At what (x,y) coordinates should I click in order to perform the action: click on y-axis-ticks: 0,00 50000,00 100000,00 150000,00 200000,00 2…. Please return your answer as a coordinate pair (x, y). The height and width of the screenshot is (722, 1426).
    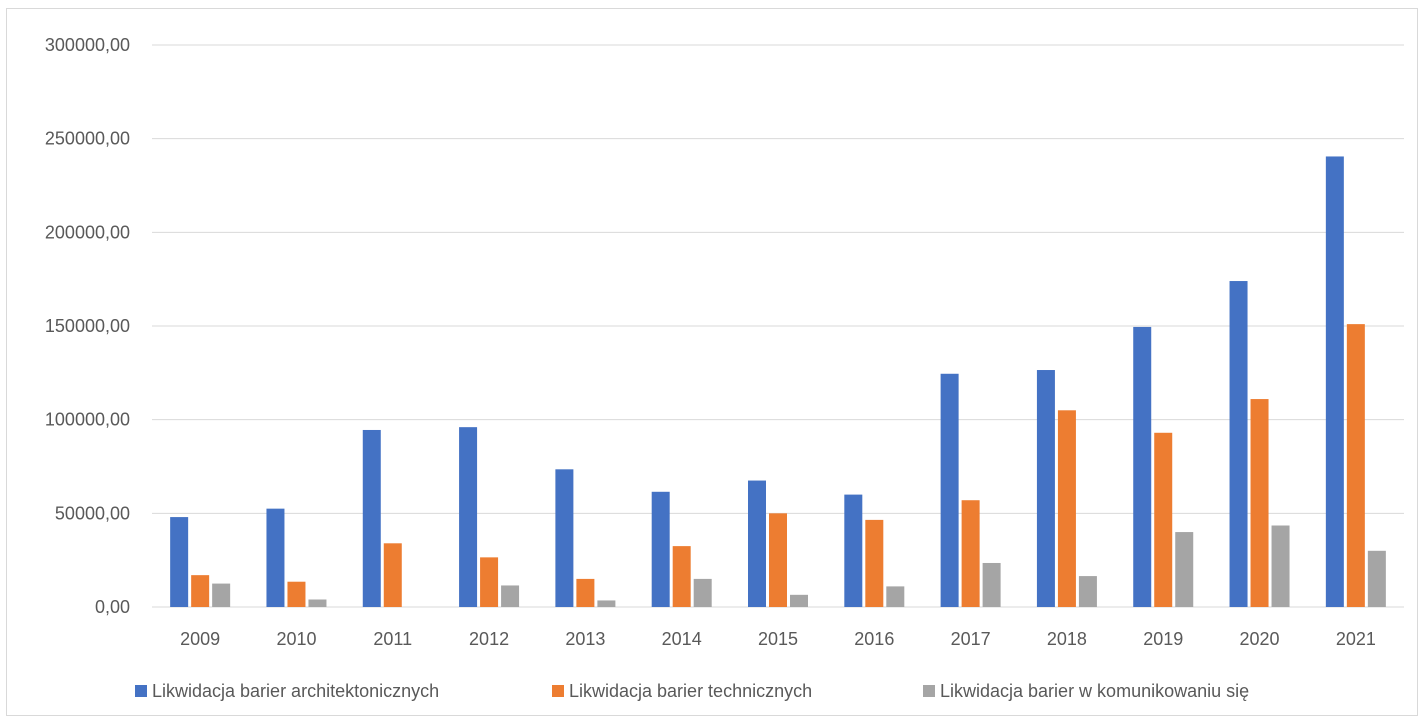
    Looking at the image, I should click on (87, 326).